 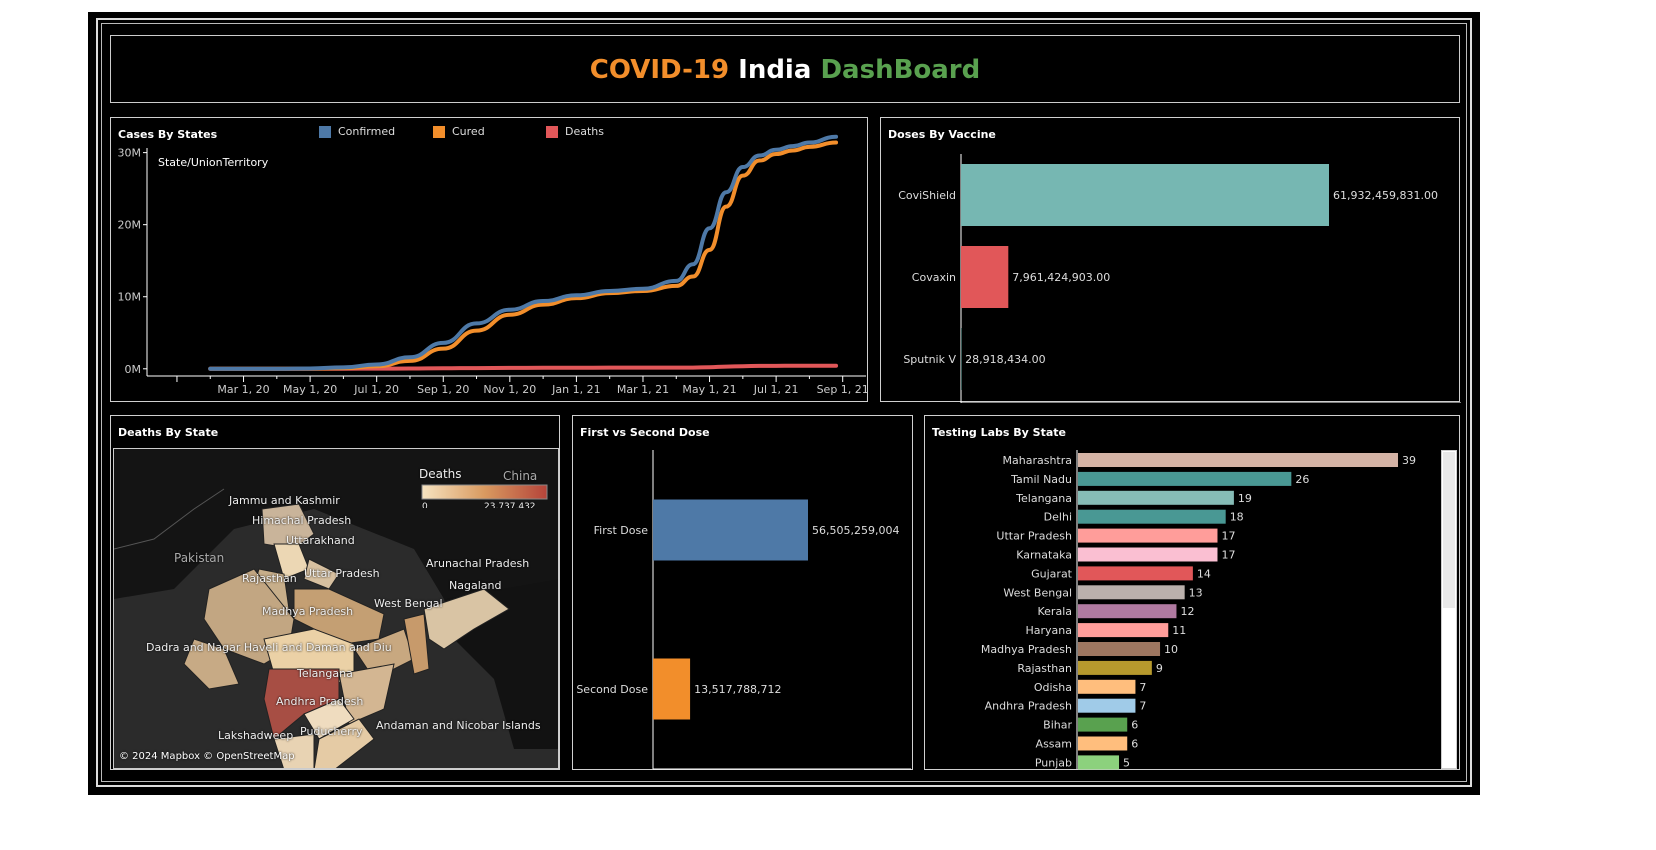 I want to click on deaths-legend-max: 23,737,432, so click(x=510, y=505).